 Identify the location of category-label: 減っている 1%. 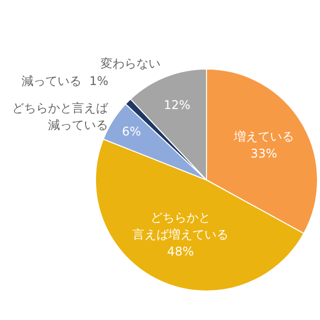
(65, 81).